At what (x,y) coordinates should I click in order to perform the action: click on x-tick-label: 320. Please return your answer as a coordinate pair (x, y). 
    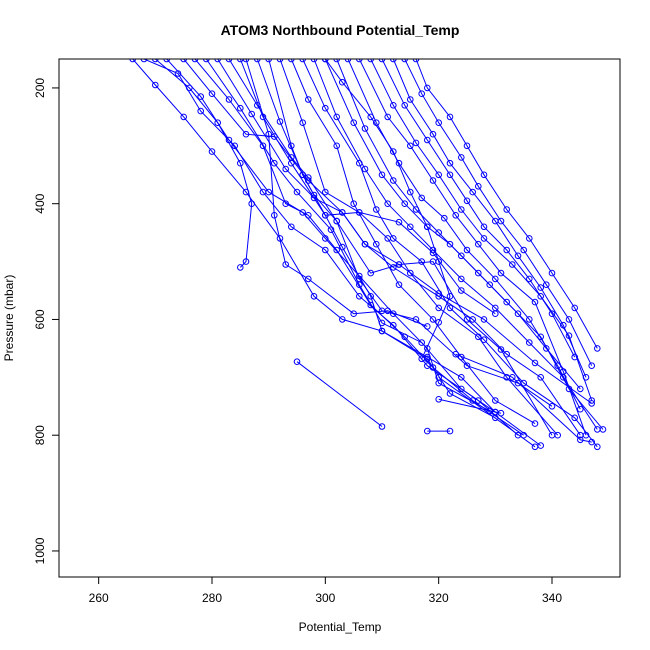
    Looking at the image, I should click on (439, 598).